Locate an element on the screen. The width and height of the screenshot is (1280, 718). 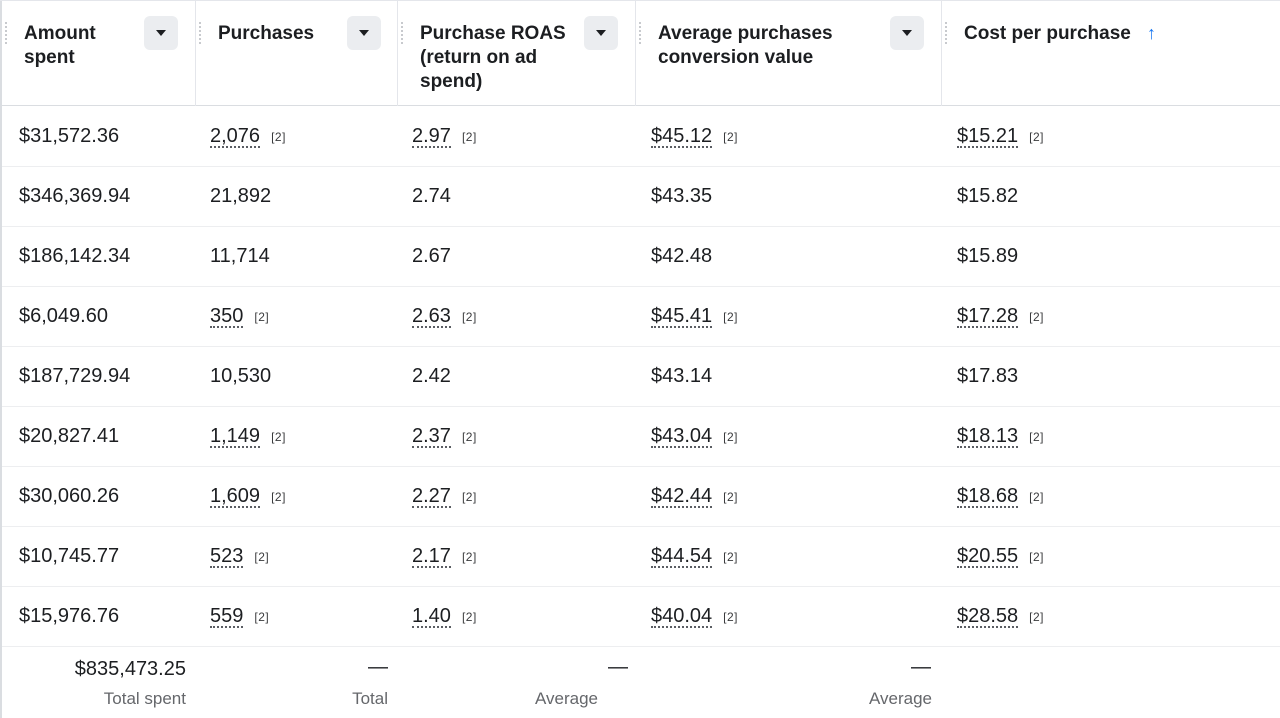
table-cell-roas: 2.42 is located at coordinates (431, 376).